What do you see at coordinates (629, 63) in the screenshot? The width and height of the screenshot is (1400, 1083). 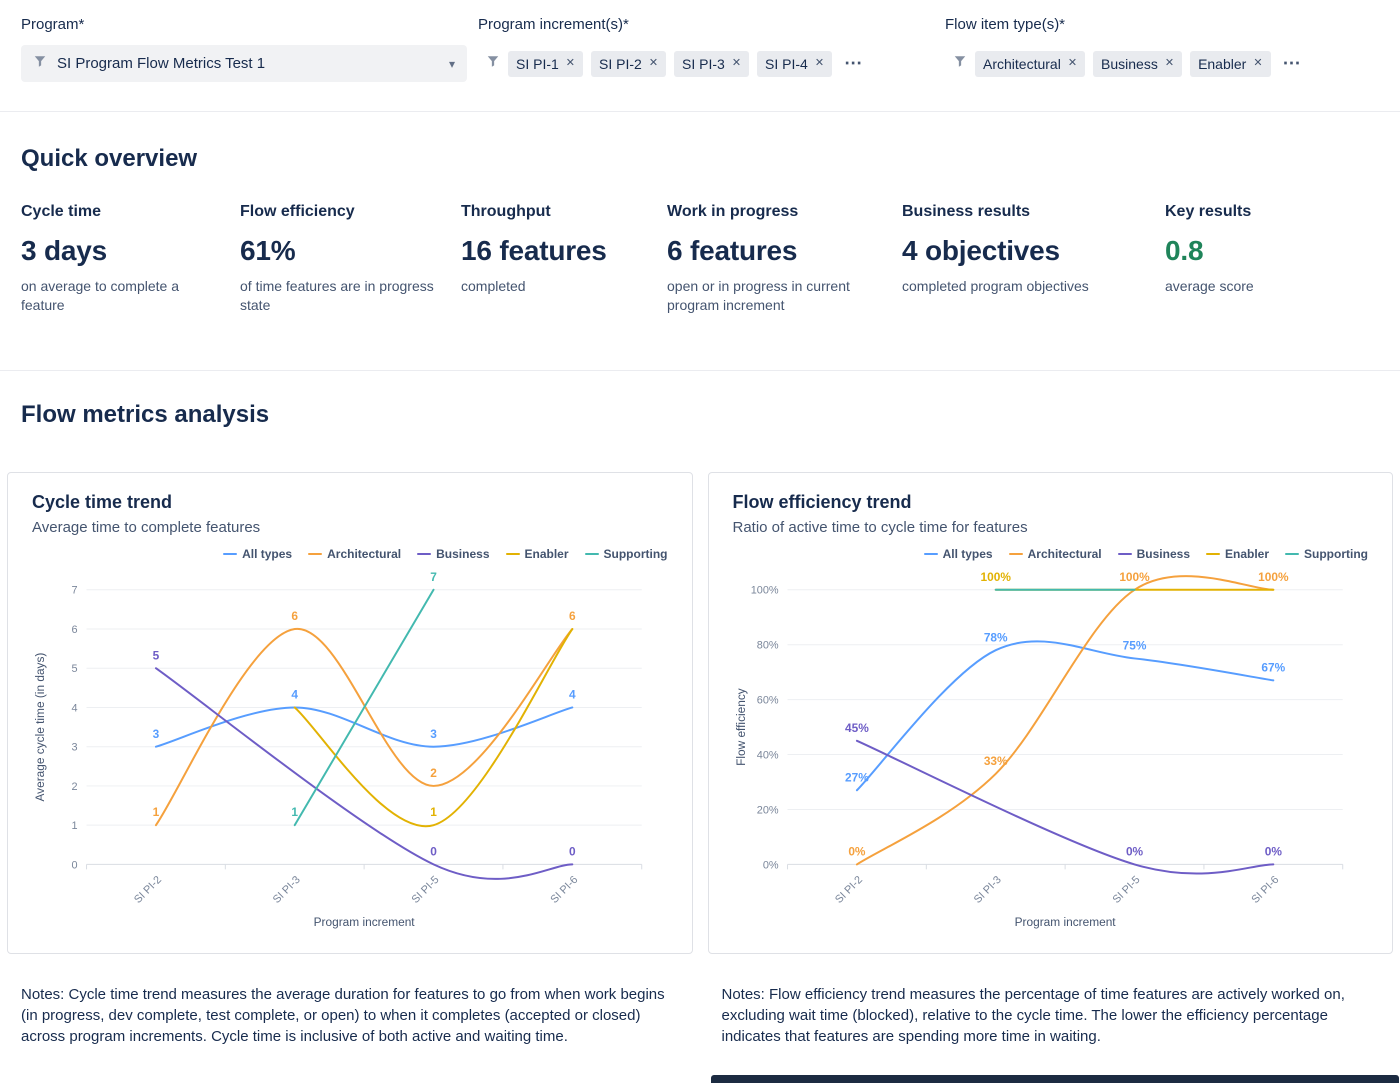 I see `chip-si-pi-2: SI PI-2 ✕` at bounding box center [629, 63].